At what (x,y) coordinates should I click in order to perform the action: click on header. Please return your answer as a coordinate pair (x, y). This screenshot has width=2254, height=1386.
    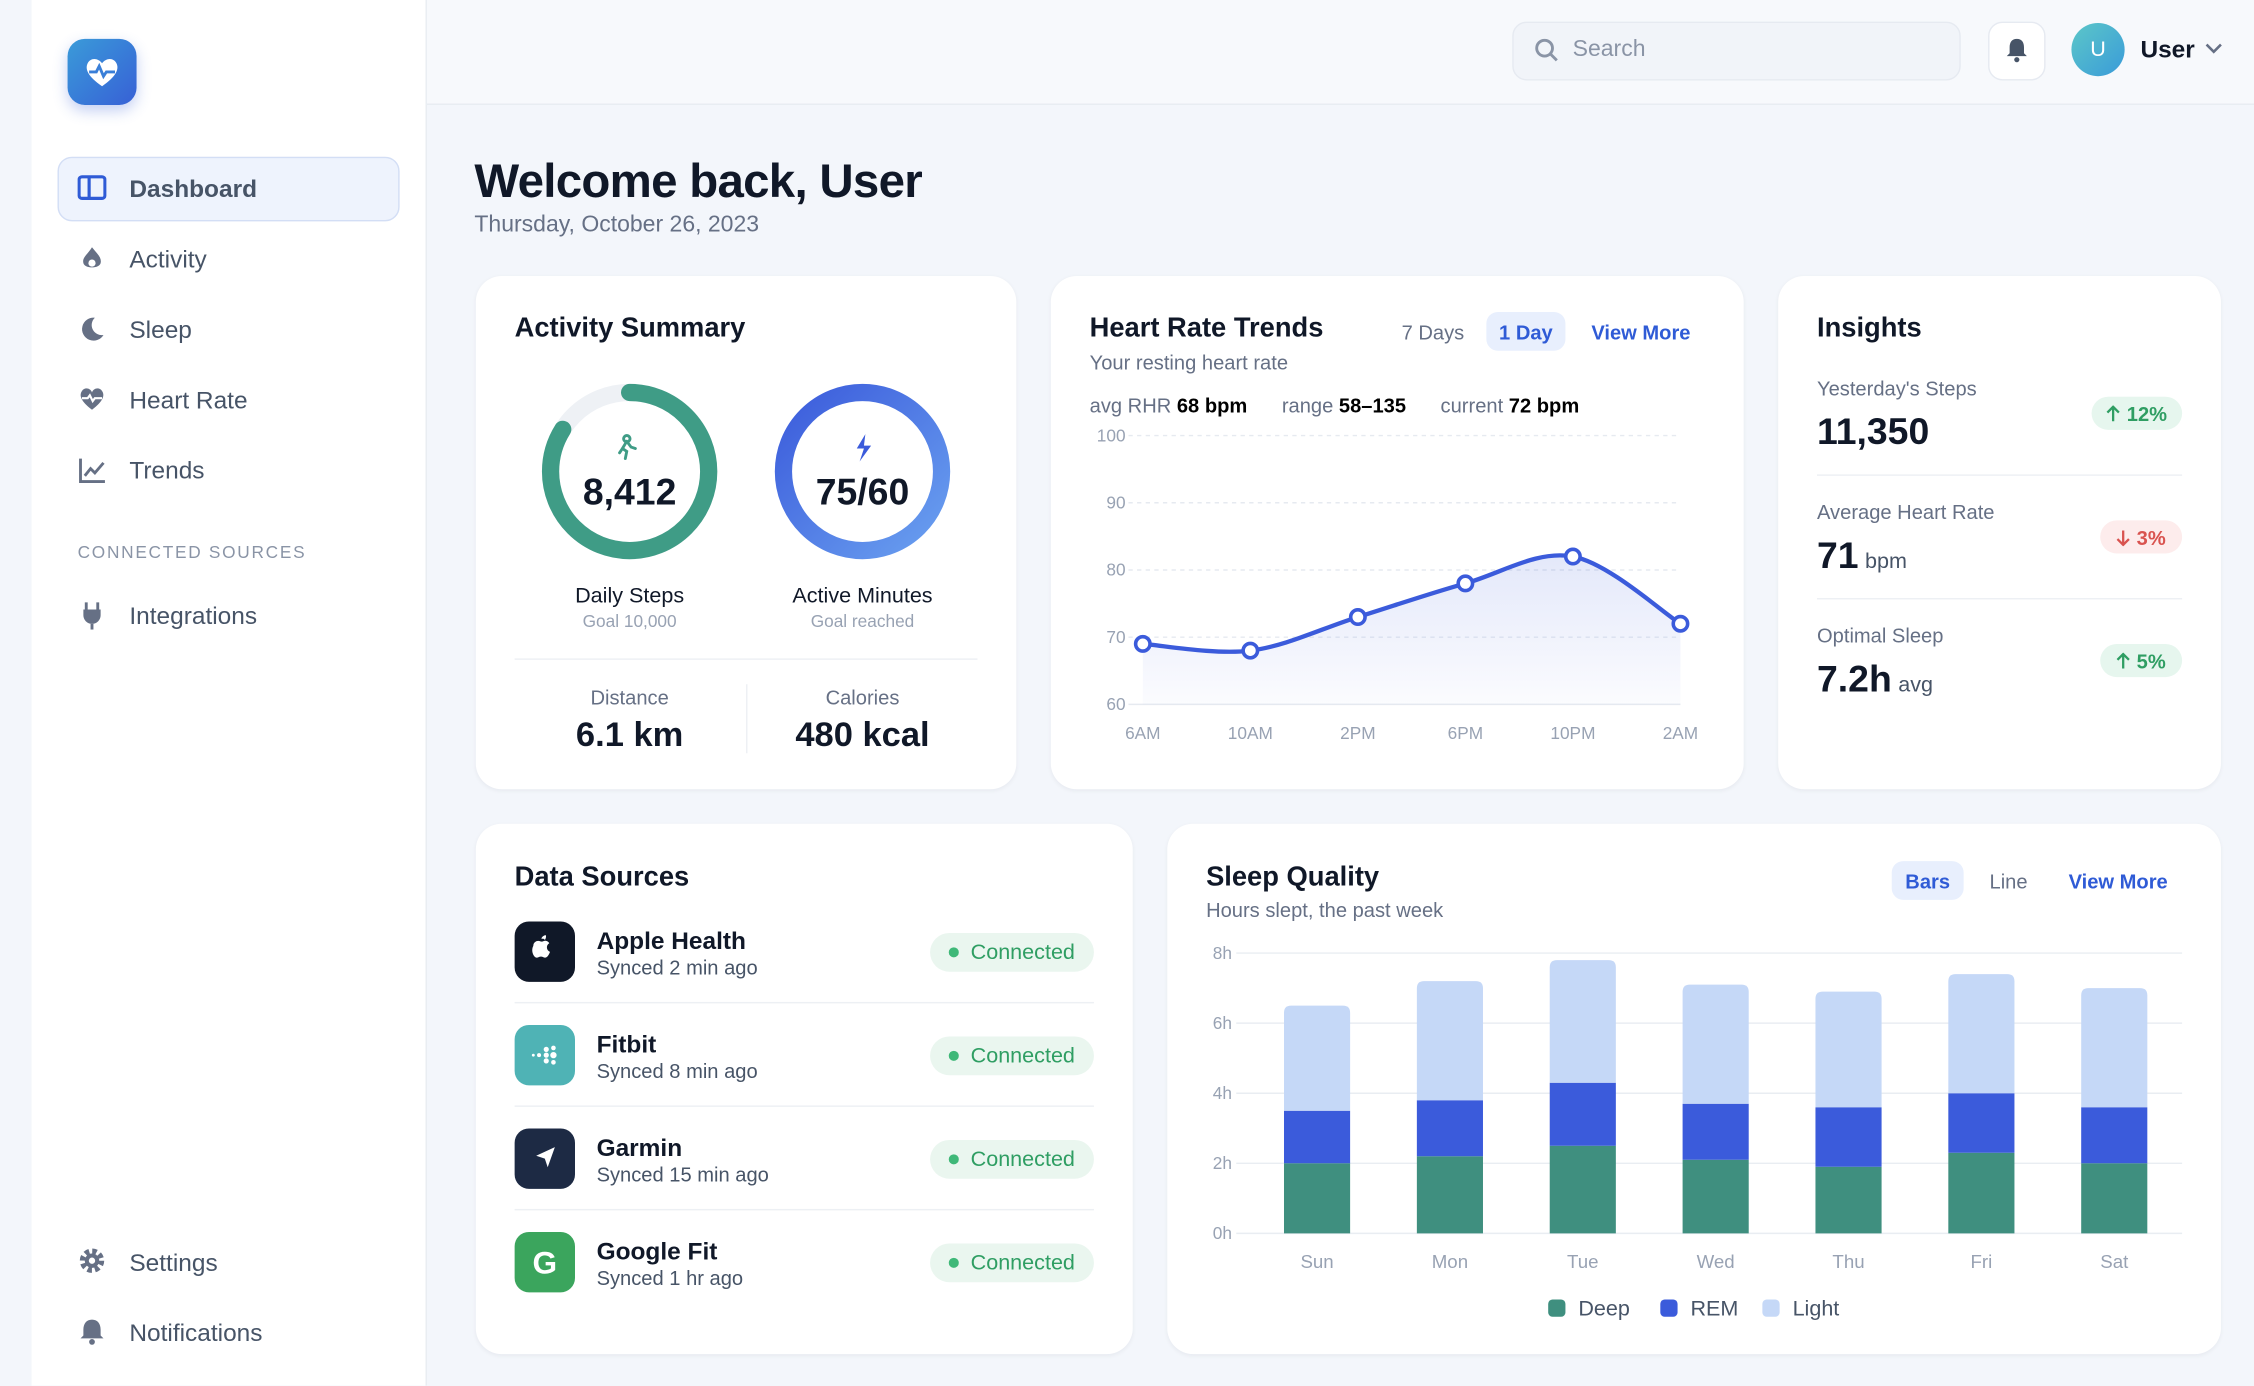
    Looking at the image, I should click on (1340, 52).